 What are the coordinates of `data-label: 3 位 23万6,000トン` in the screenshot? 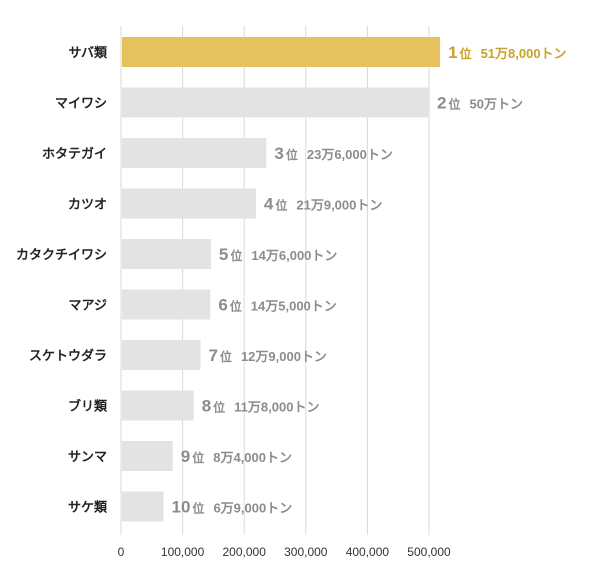 It's located at (333, 153).